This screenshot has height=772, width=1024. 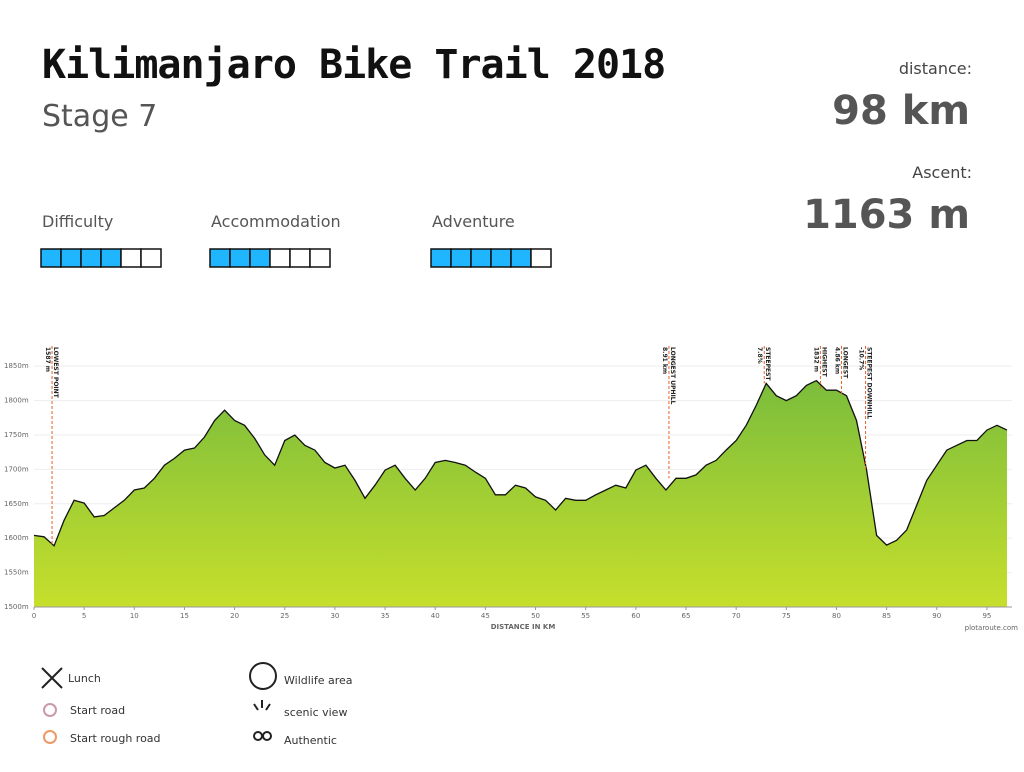 I want to click on x-tick-label: 5, so click(x=84, y=616).